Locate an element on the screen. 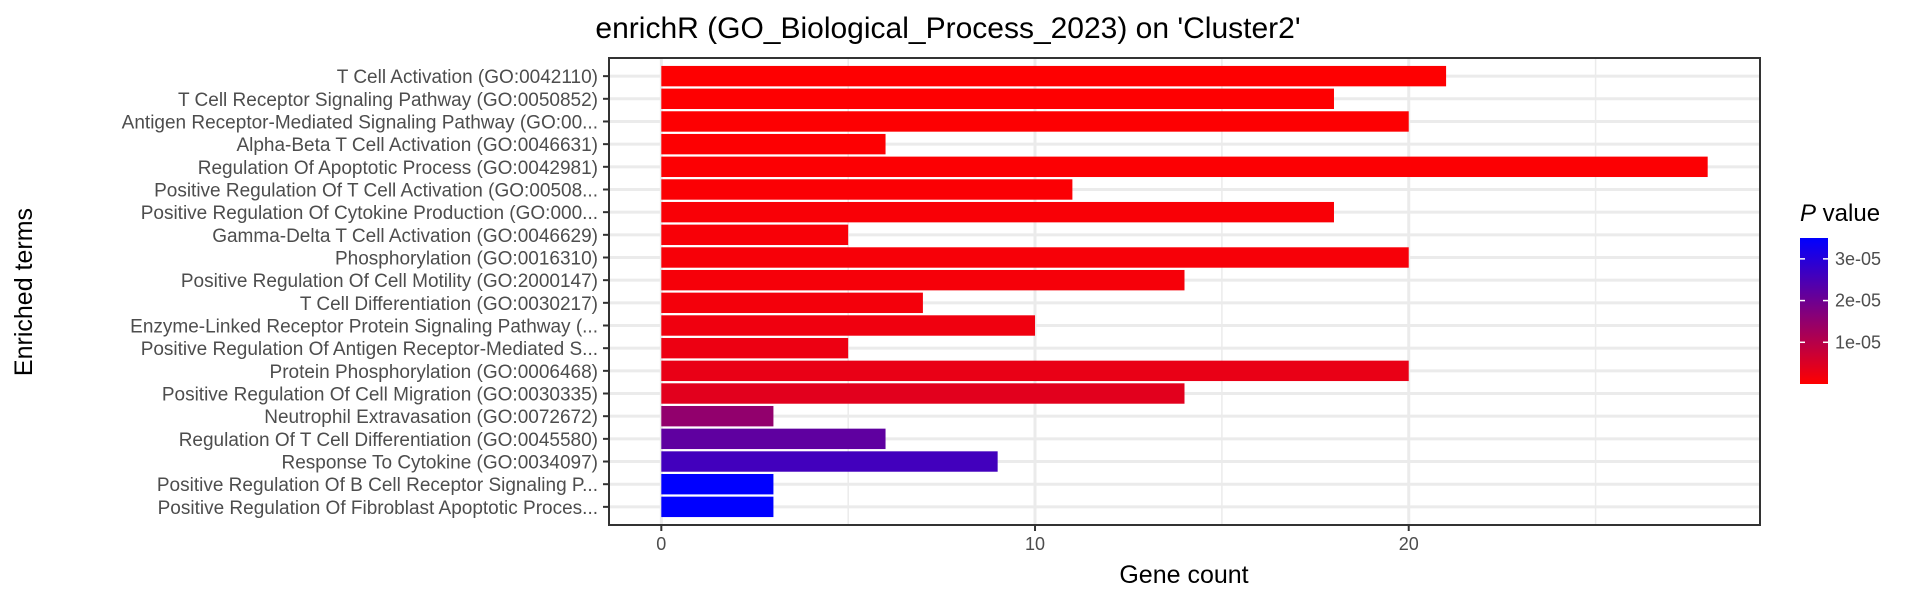  x-axis-title: Gene count is located at coordinates (1183, 575).